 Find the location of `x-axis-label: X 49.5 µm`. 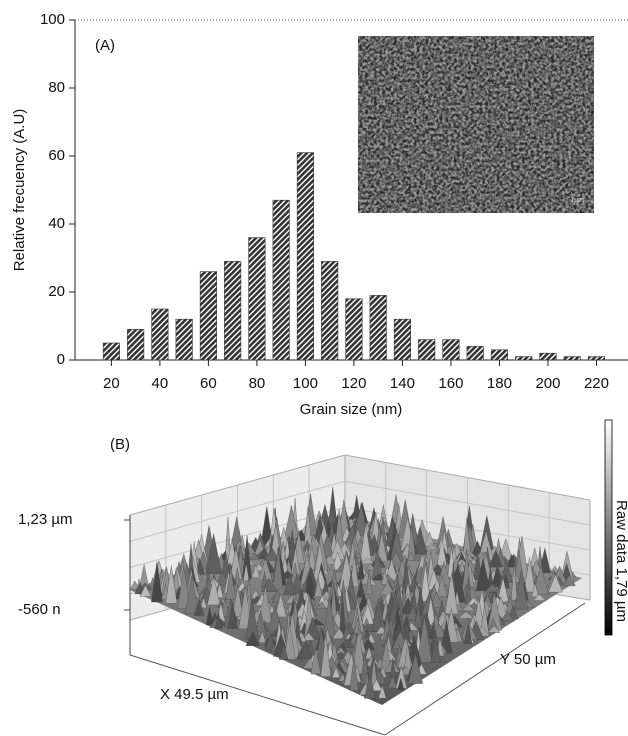

x-axis-label: X 49.5 µm is located at coordinates (194, 694).